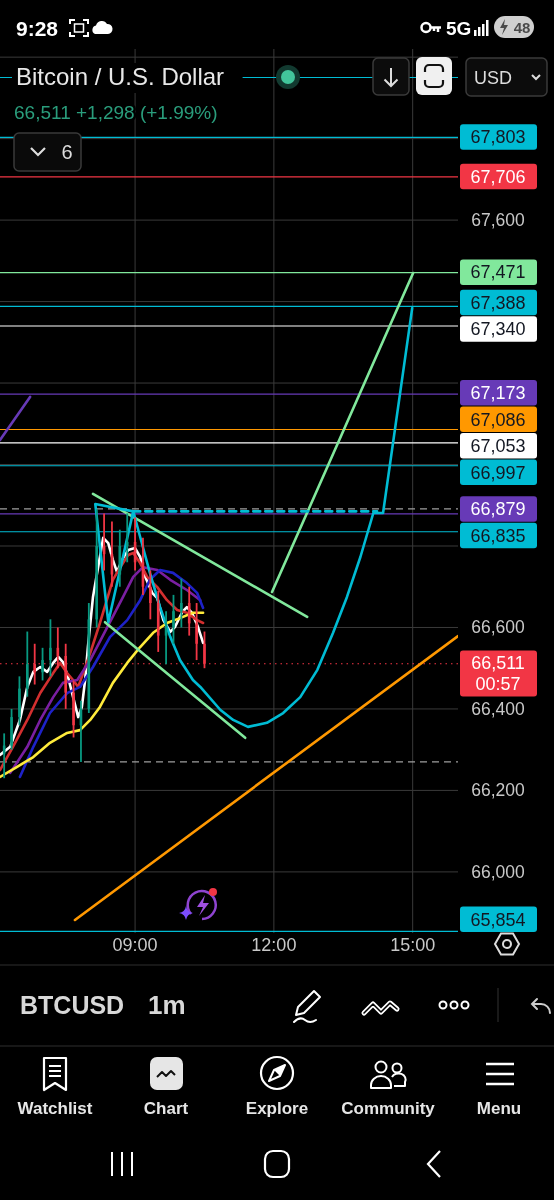 The width and height of the screenshot is (554, 1200). What do you see at coordinates (498, 509) in the screenshot?
I see `ref-line-label: 66,879` at bounding box center [498, 509].